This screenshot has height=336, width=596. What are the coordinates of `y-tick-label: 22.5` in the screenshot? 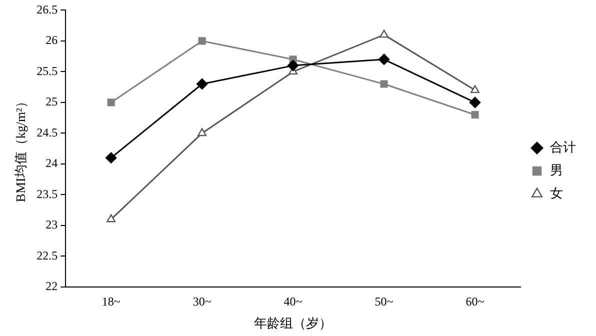 It's located at (47, 255).